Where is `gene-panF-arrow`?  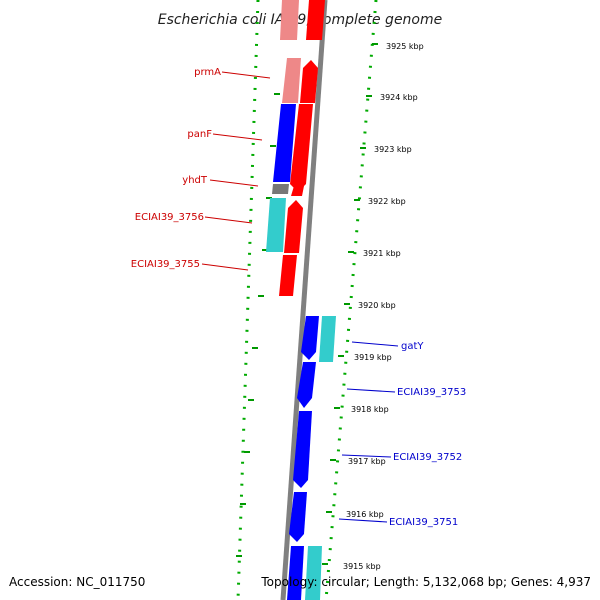 gene-panF-arrow is located at coordinates (301, 148).